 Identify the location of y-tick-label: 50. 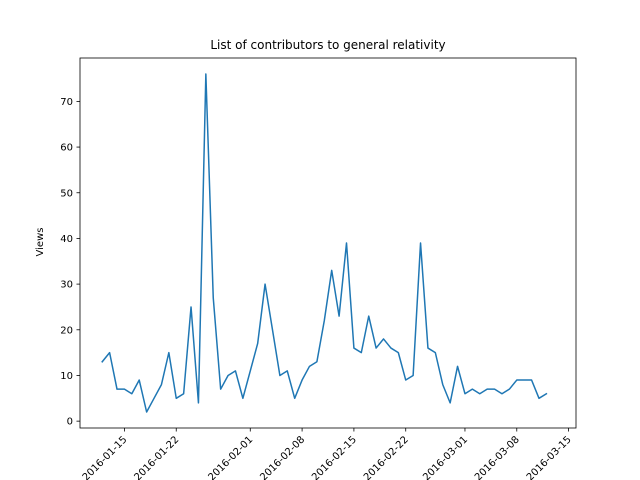
(66, 193).